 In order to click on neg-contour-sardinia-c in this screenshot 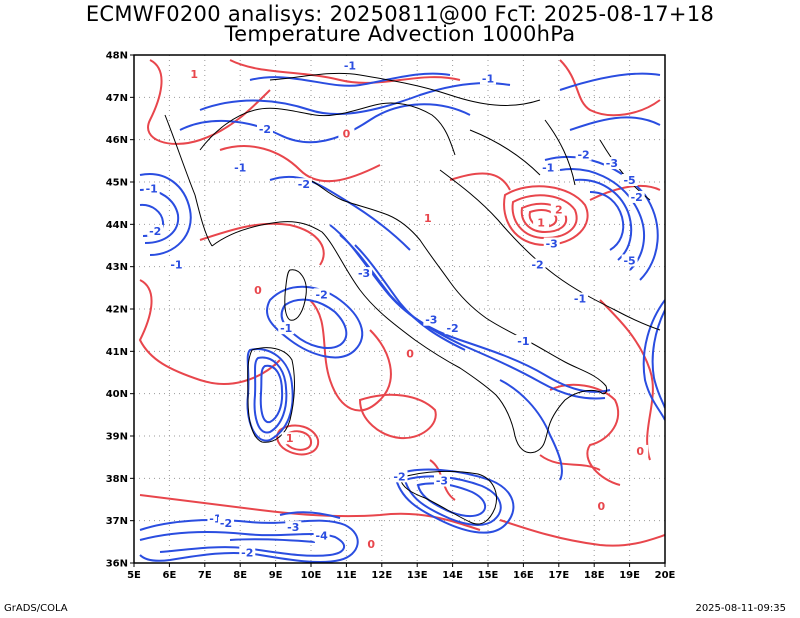, I will do `click(271, 394)`.